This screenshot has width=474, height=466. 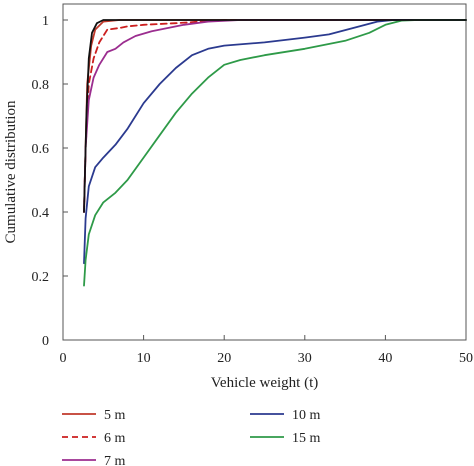 What do you see at coordinates (264, 383) in the screenshot?
I see `x-axis-title: Vehicle weight (t)` at bounding box center [264, 383].